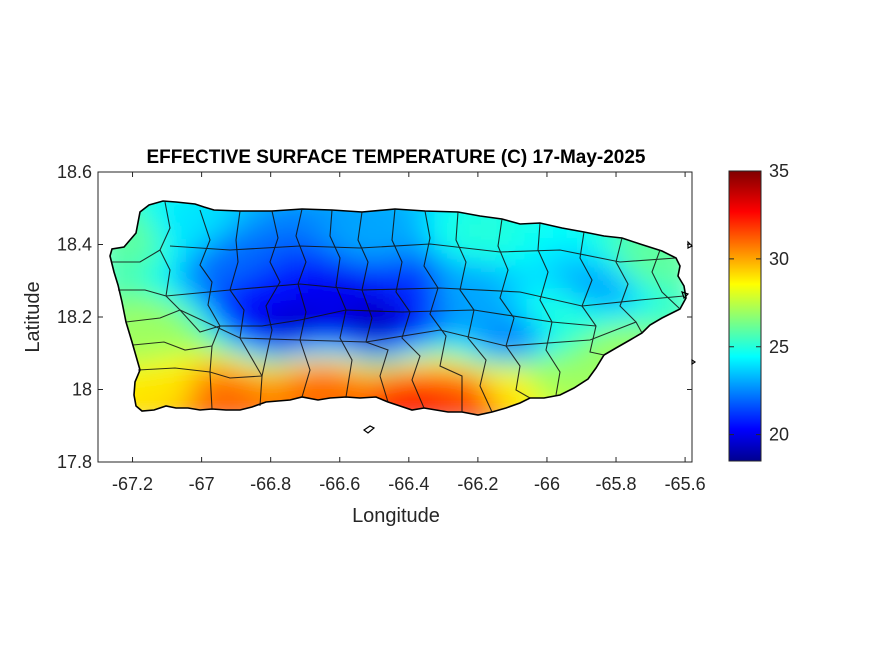 The image size is (875, 656). Describe the element at coordinates (74, 172) in the screenshot. I see `y-tick-label: 18.6` at that location.